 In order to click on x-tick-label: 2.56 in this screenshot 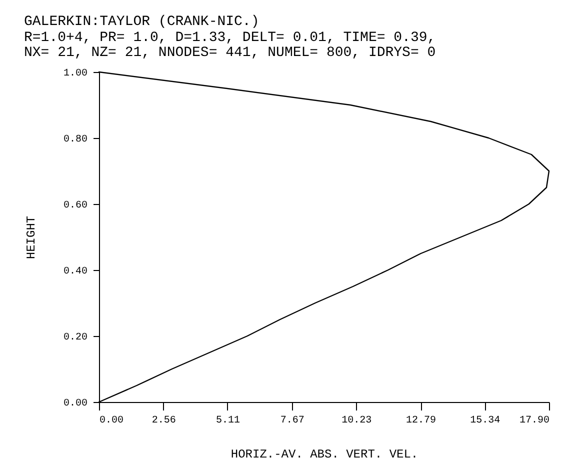, I will do `click(164, 421)`.